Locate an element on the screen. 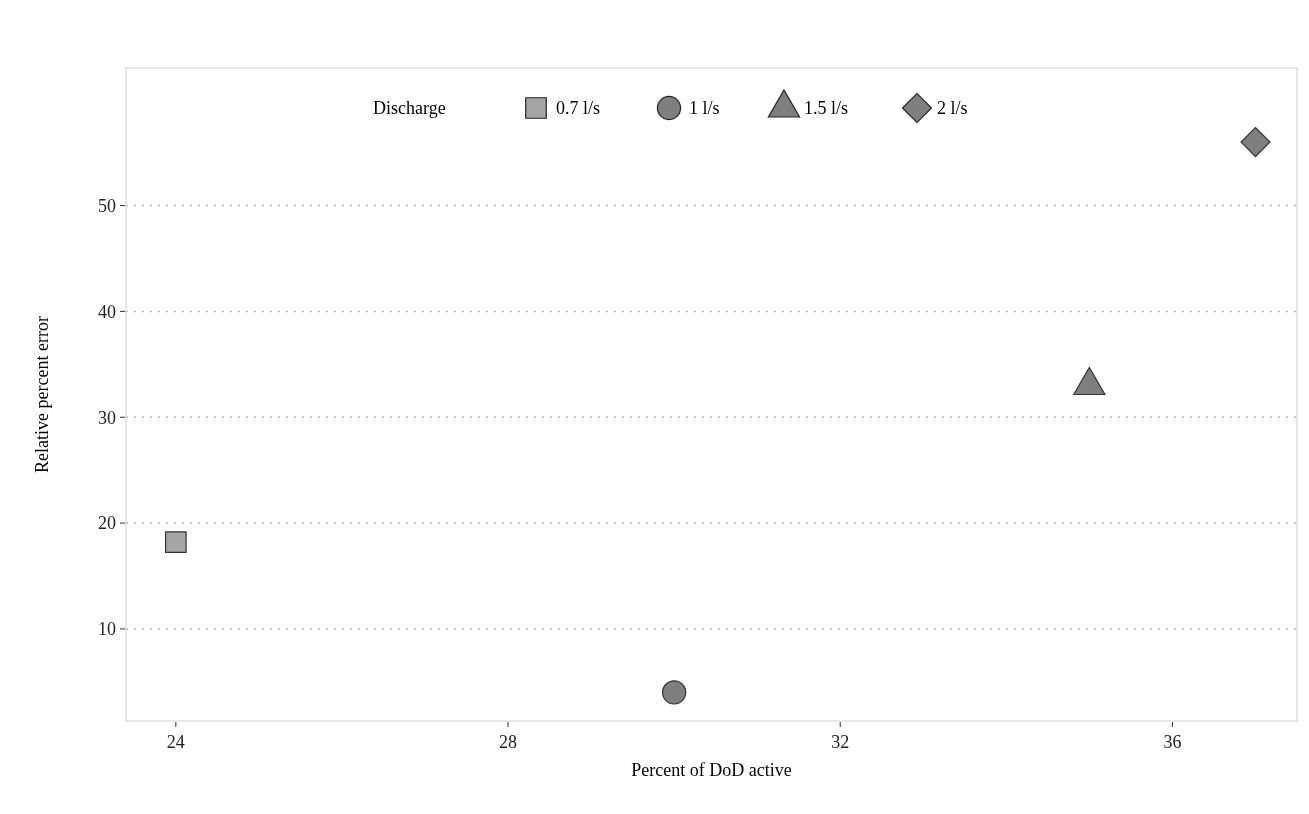  x-axis-title: Percent of DoD active is located at coordinates (711, 770).